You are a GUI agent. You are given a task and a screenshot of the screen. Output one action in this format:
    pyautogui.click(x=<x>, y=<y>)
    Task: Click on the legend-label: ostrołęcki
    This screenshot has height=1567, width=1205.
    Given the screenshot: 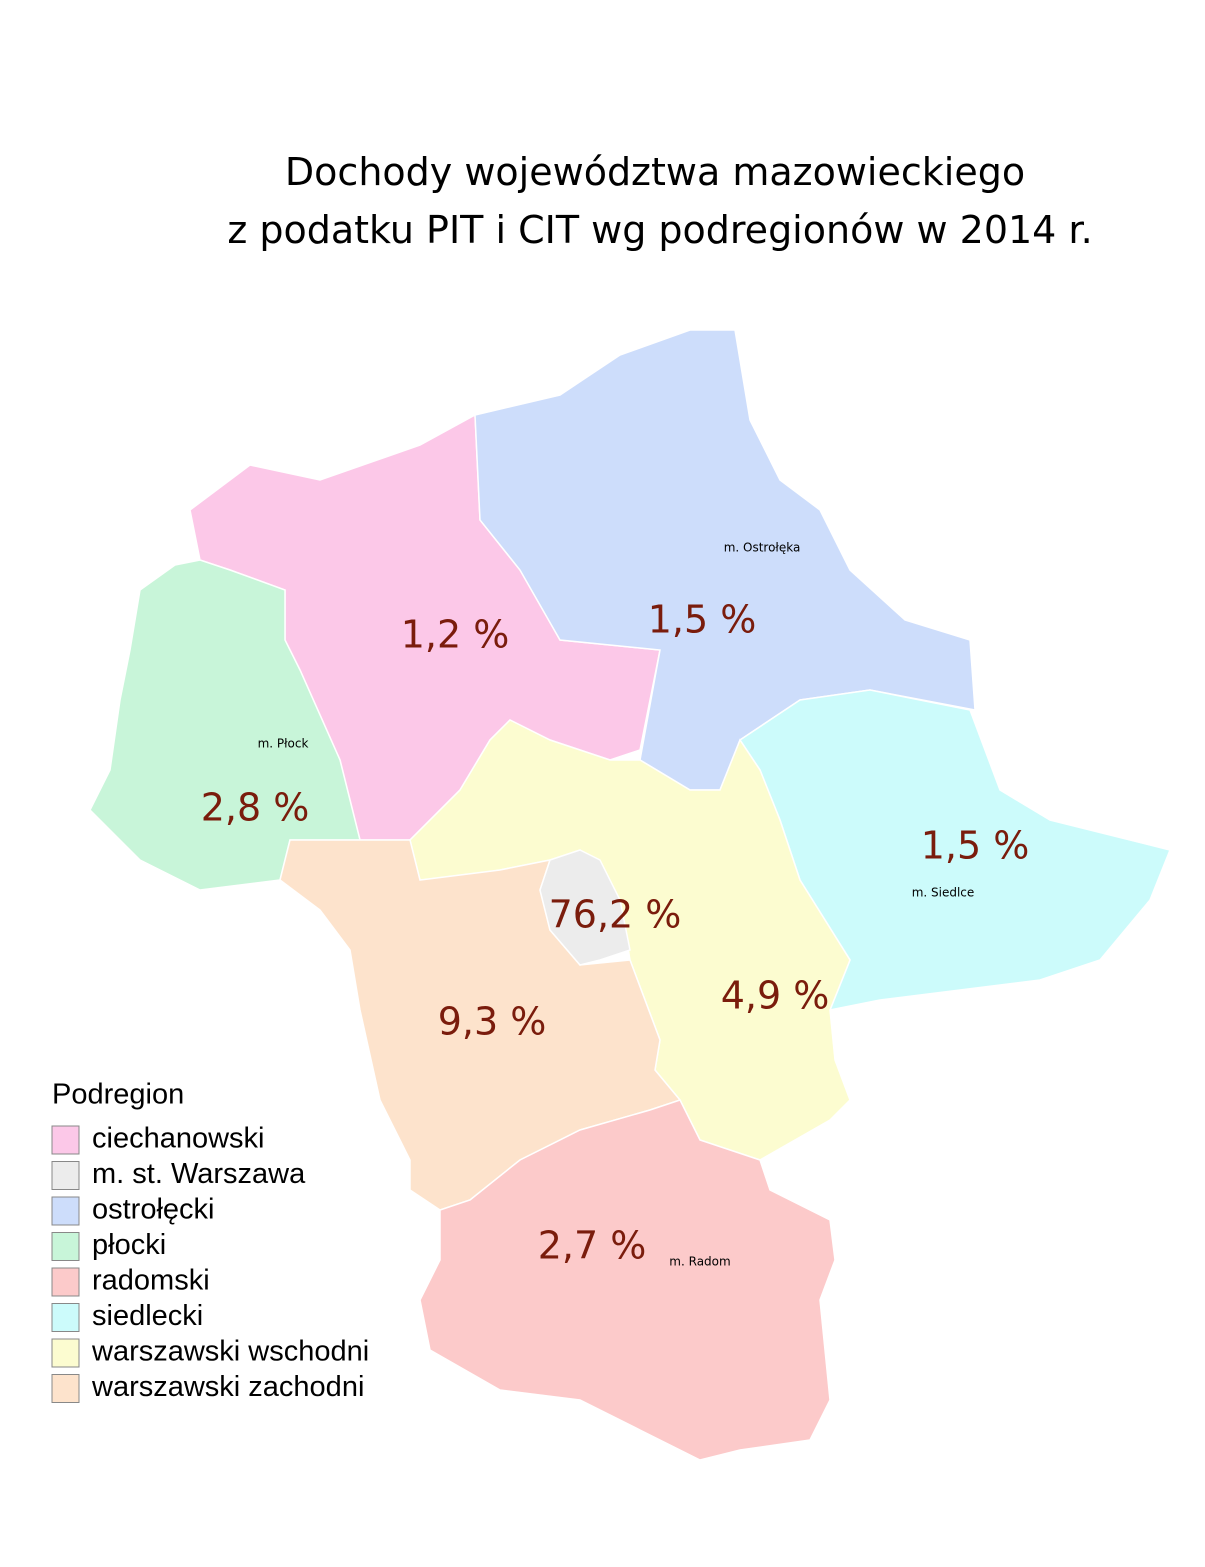 What is the action you would take?
    pyautogui.click(x=153, y=1210)
    